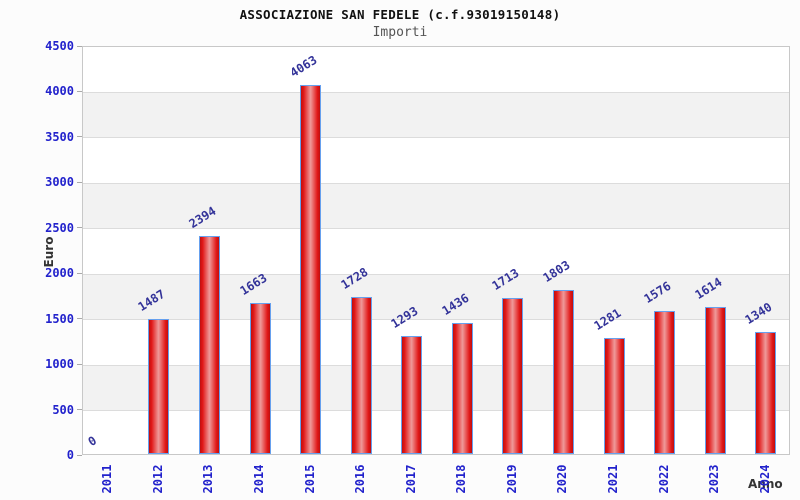  I want to click on y-tick-label: 0, so click(70, 455).